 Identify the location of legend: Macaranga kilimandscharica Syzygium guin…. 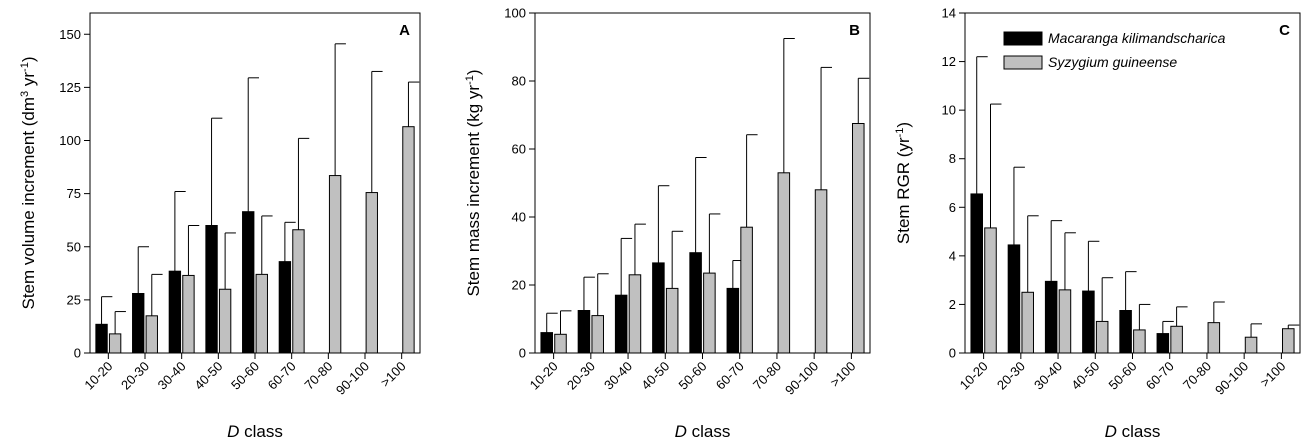
(1114, 50).